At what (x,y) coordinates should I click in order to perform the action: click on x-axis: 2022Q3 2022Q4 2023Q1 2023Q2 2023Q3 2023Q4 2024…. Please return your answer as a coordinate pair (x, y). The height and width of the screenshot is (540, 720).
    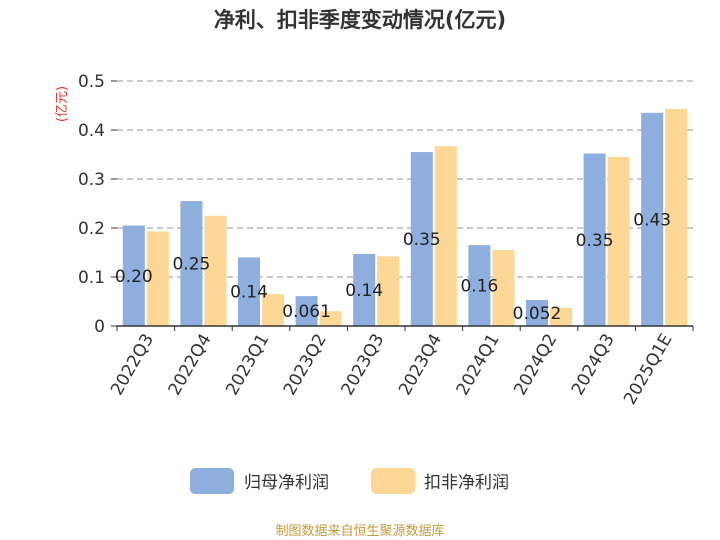
    Looking at the image, I should click on (400, 367).